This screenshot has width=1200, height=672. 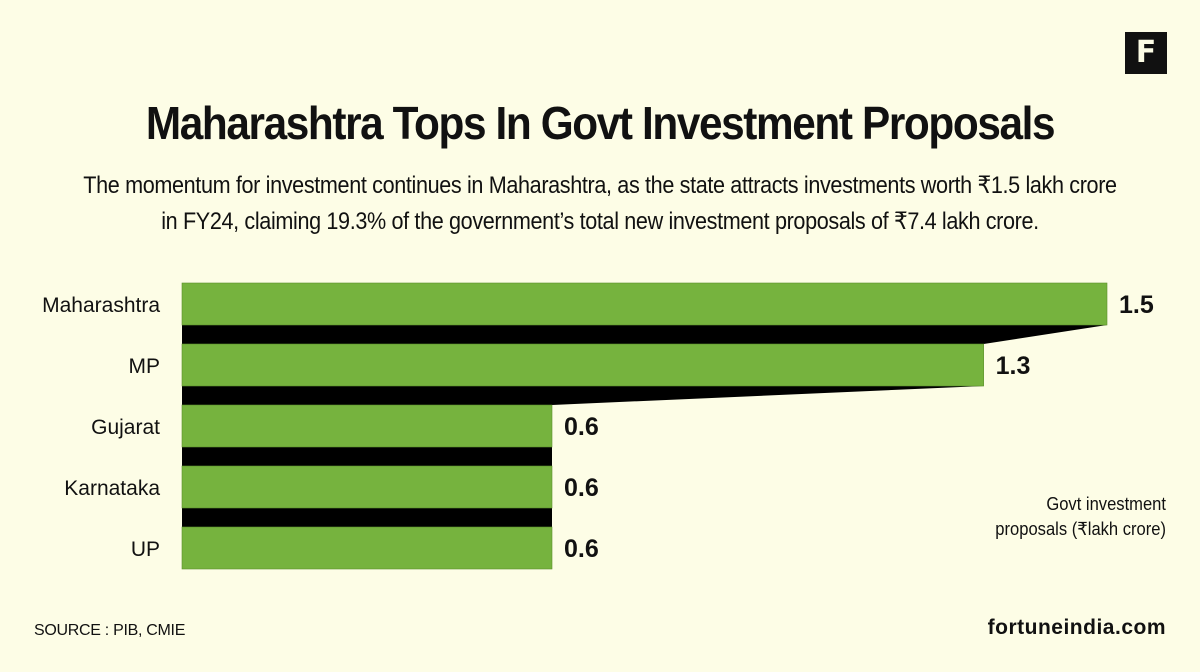 I want to click on value-label-mp: 1.3, so click(x=1013, y=366).